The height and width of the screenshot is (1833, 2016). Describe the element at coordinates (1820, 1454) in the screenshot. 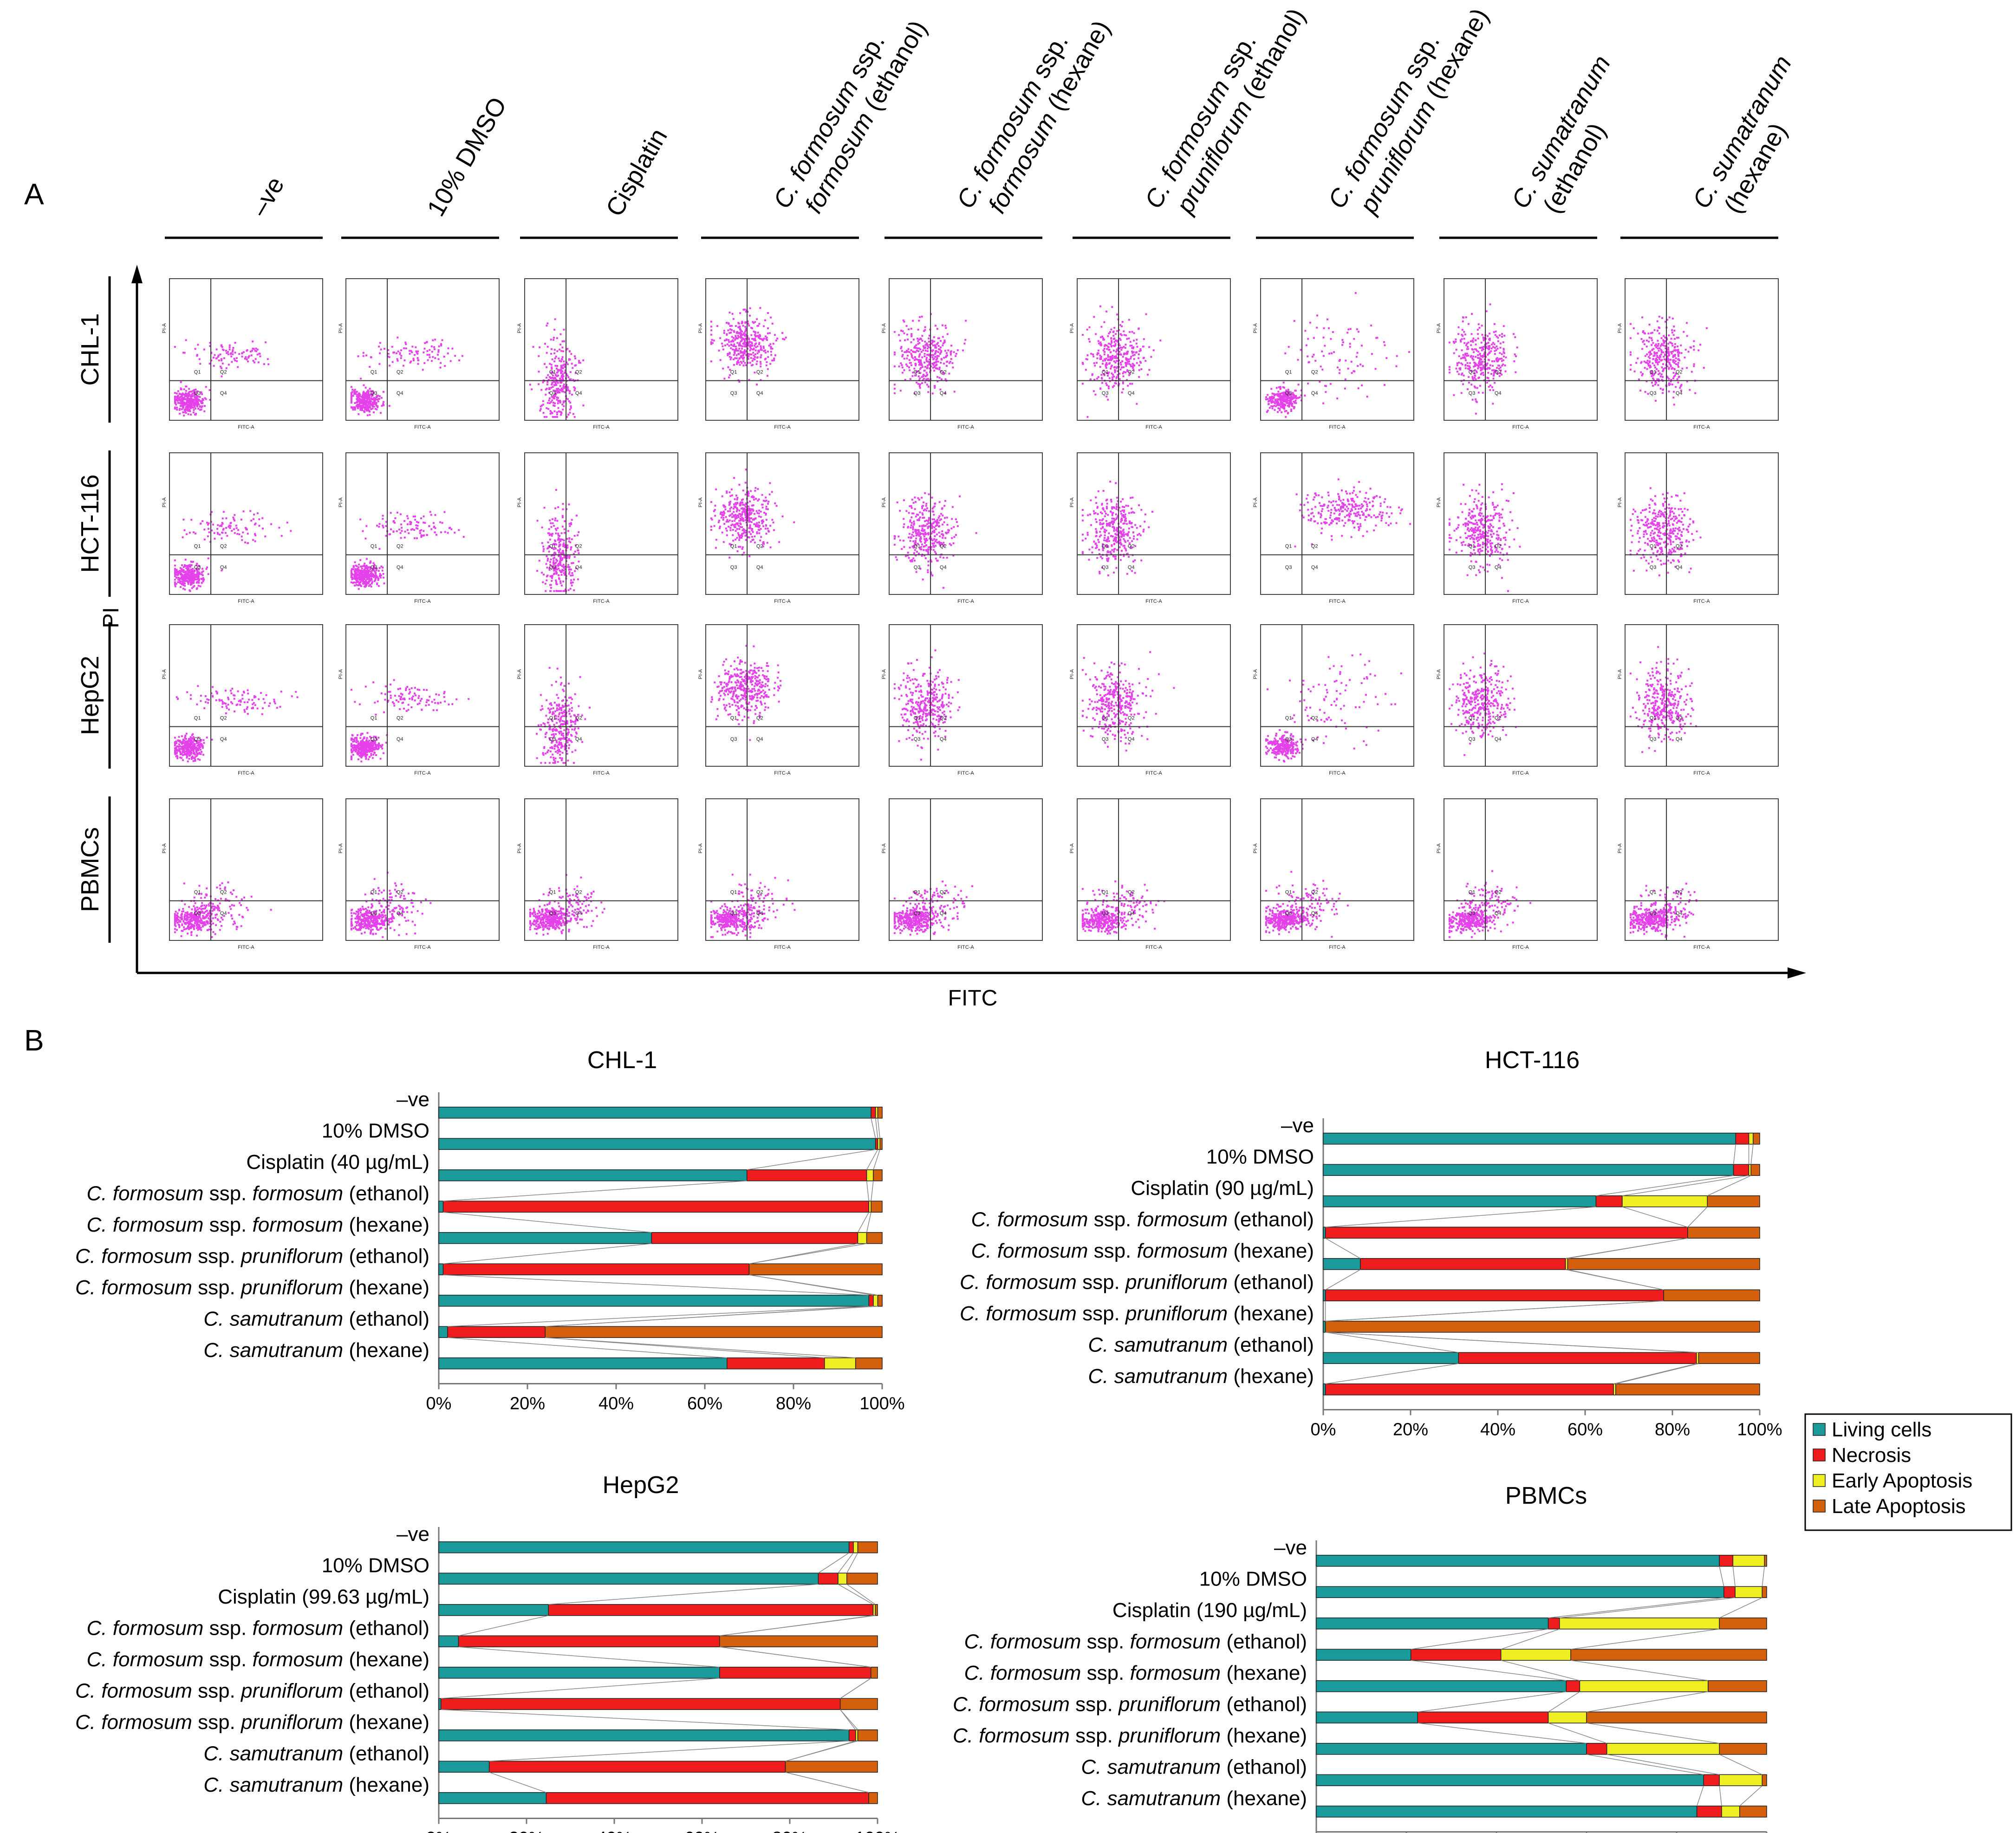

I see `legend-swatch` at that location.